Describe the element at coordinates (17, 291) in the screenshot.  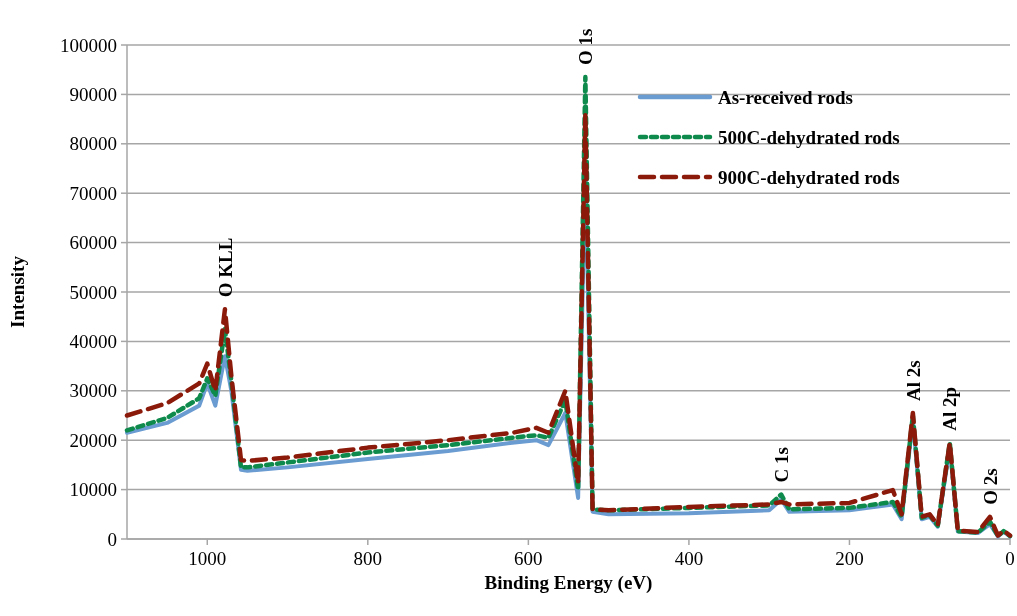
I see `y-axis-title: Intensity` at that location.